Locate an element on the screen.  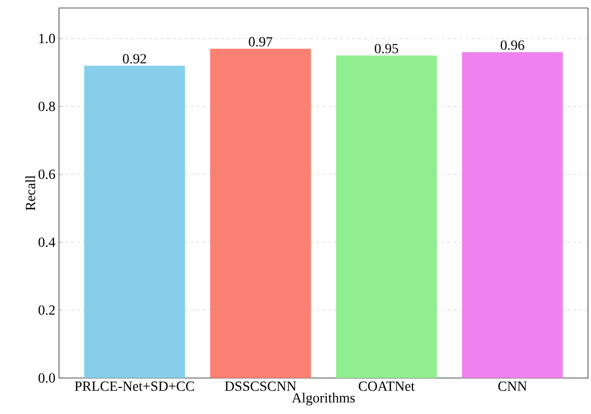
y-tick-label: 0.0 is located at coordinates (46, 378).